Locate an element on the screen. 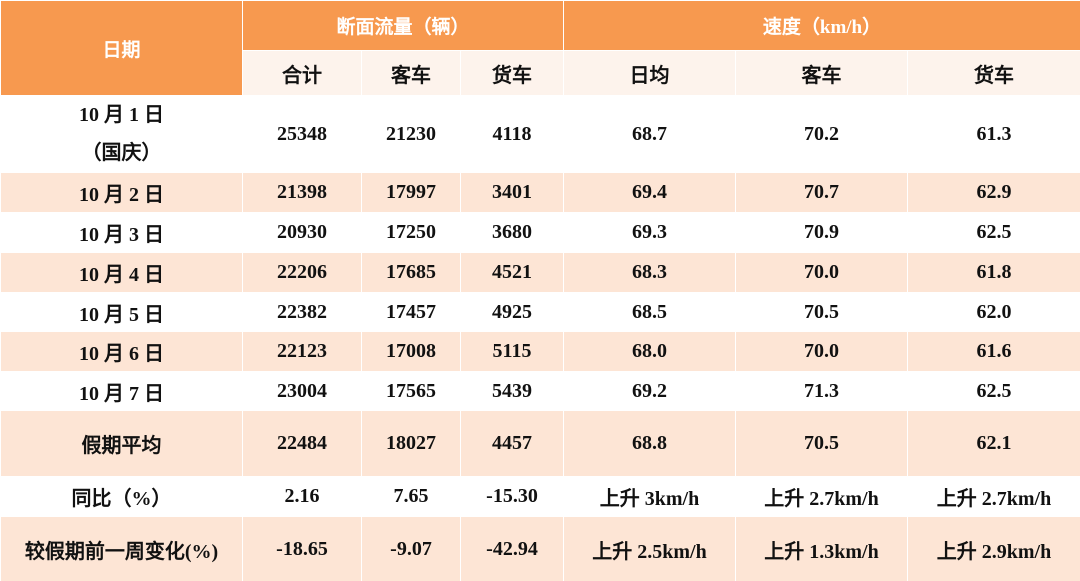 This screenshot has width=1080, height=581. table-cell: 上升 2.5km/h is located at coordinates (649, 548).